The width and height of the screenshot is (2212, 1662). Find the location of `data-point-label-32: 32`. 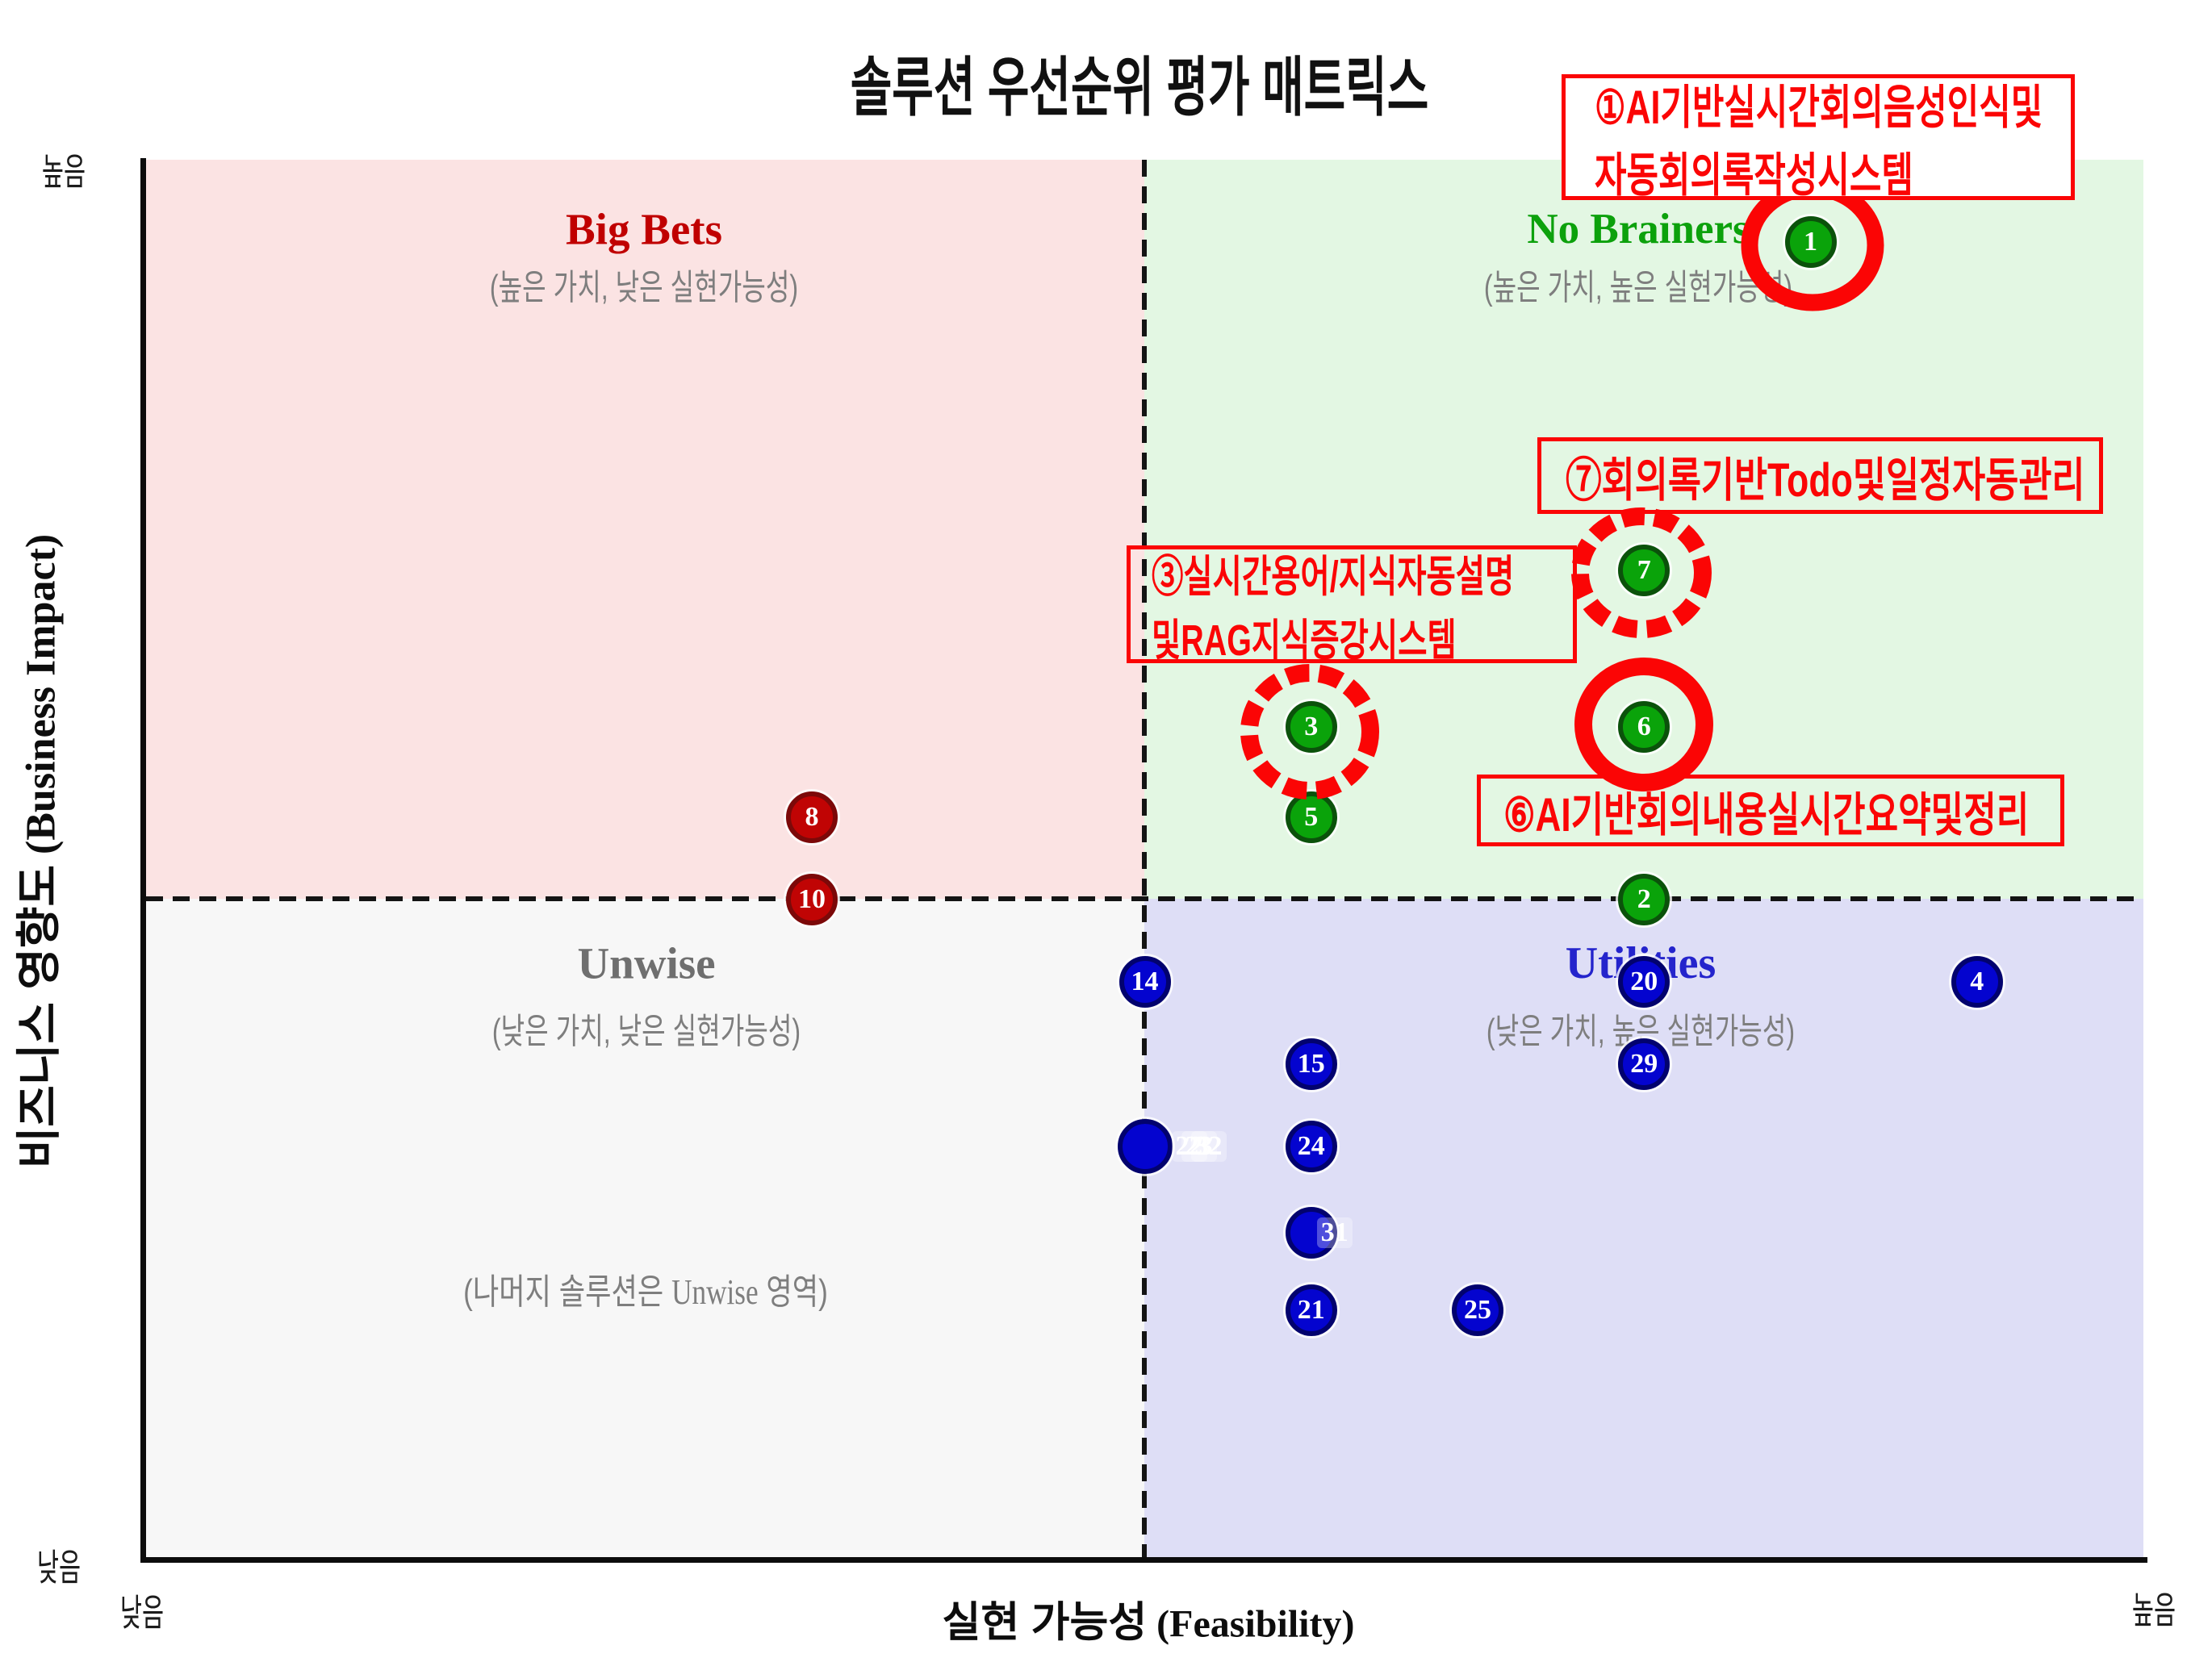

data-point-label-32: 32 is located at coordinates (1208, 1146).